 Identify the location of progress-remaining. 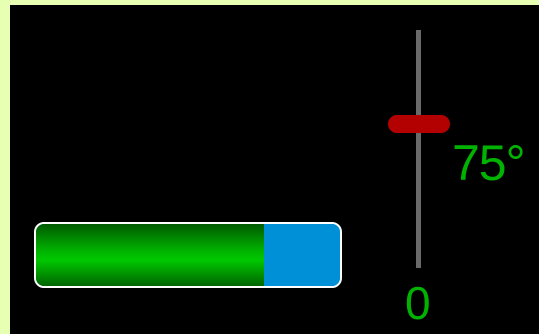
(302, 255).